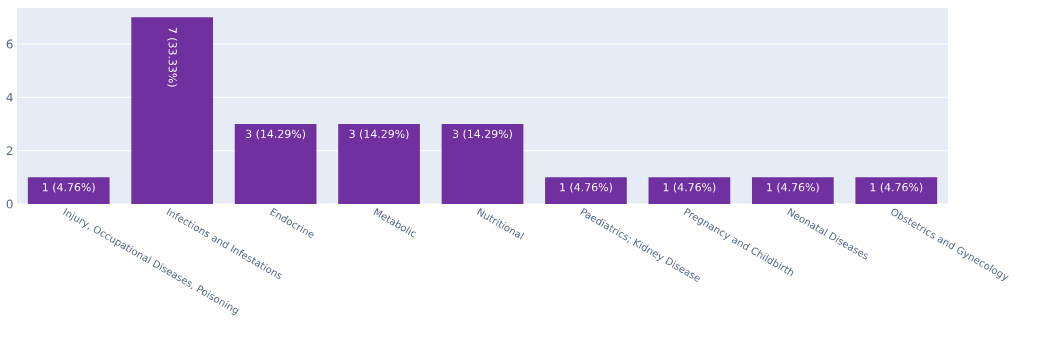 The width and height of the screenshot is (1053, 356). Describe the element at coordinates (9, 151) in the screenshot. I see `y-tick-label: 2` at that location.